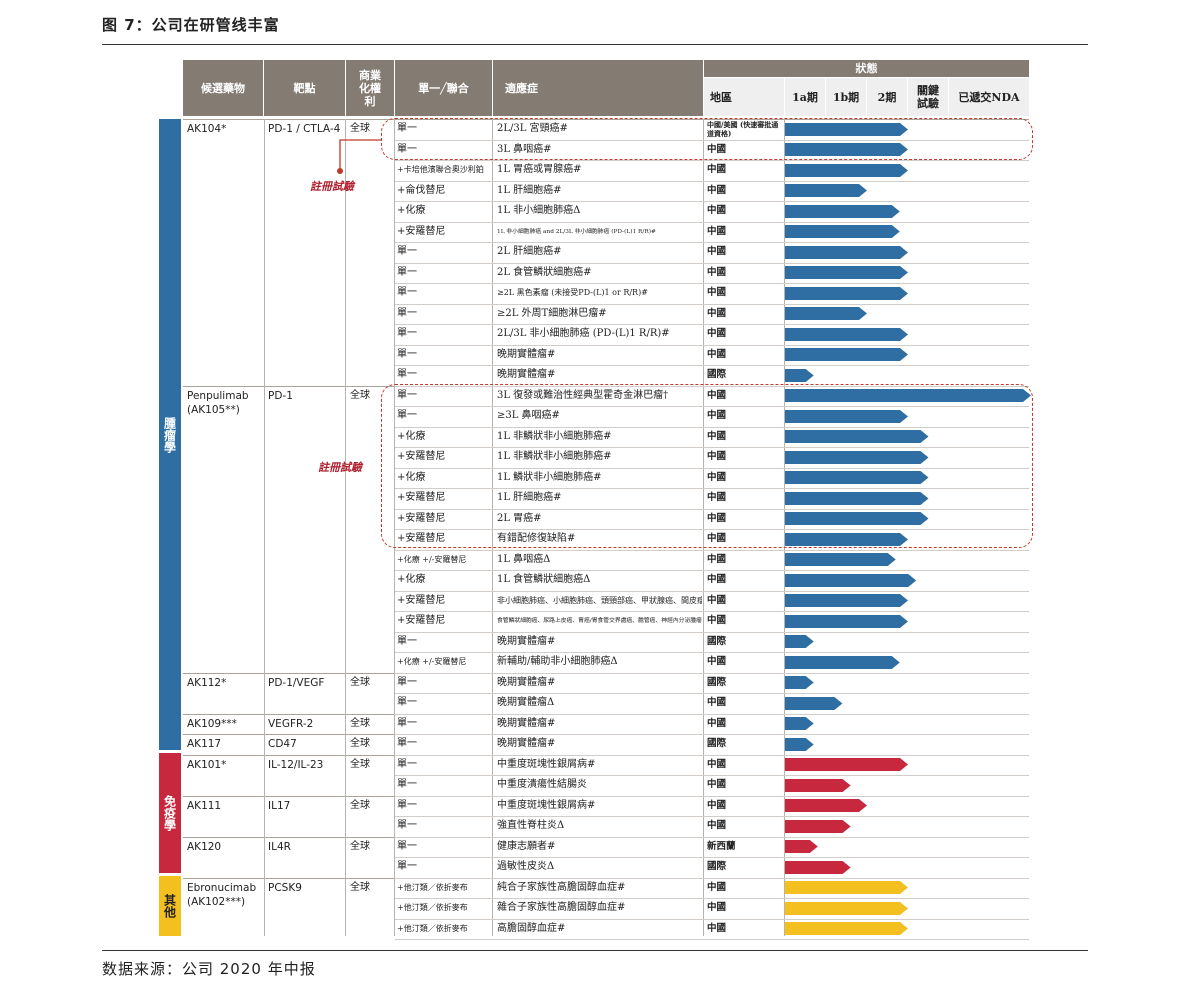 The height and width of the screenshot is (996, 1191). Describe the element at coordinates (519, 518) in the screenshot. I see `row-indication: 2L 胃癌#` at that location.